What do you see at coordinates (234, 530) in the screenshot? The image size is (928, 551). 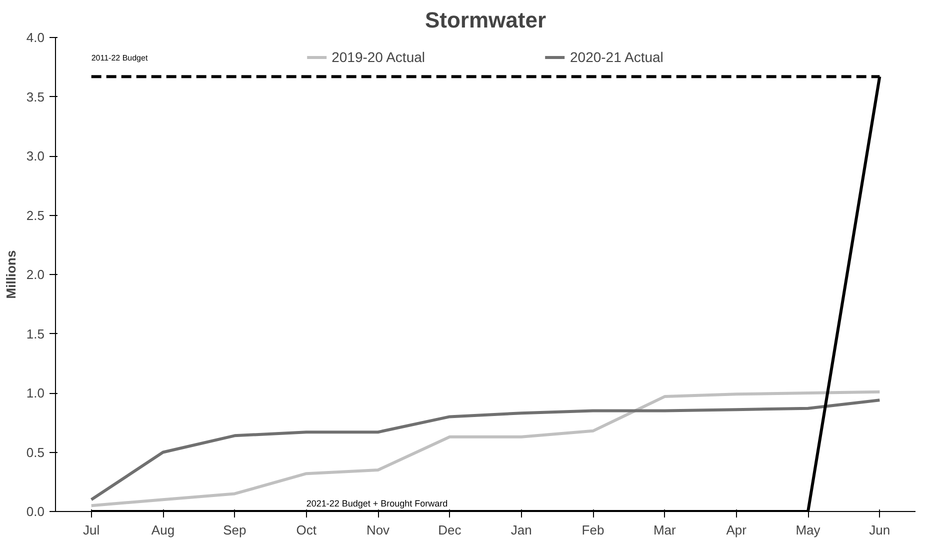 I see `x-tick-label: Sep` at bounding box center [234, 530].